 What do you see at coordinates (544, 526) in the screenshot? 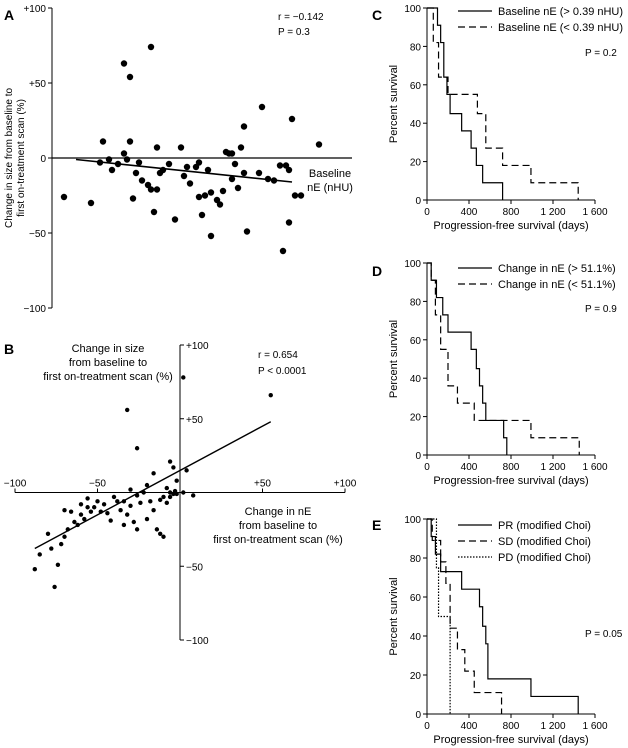
I see `legend-label: PR (modified Choi)` at bounding box center [544, 526].